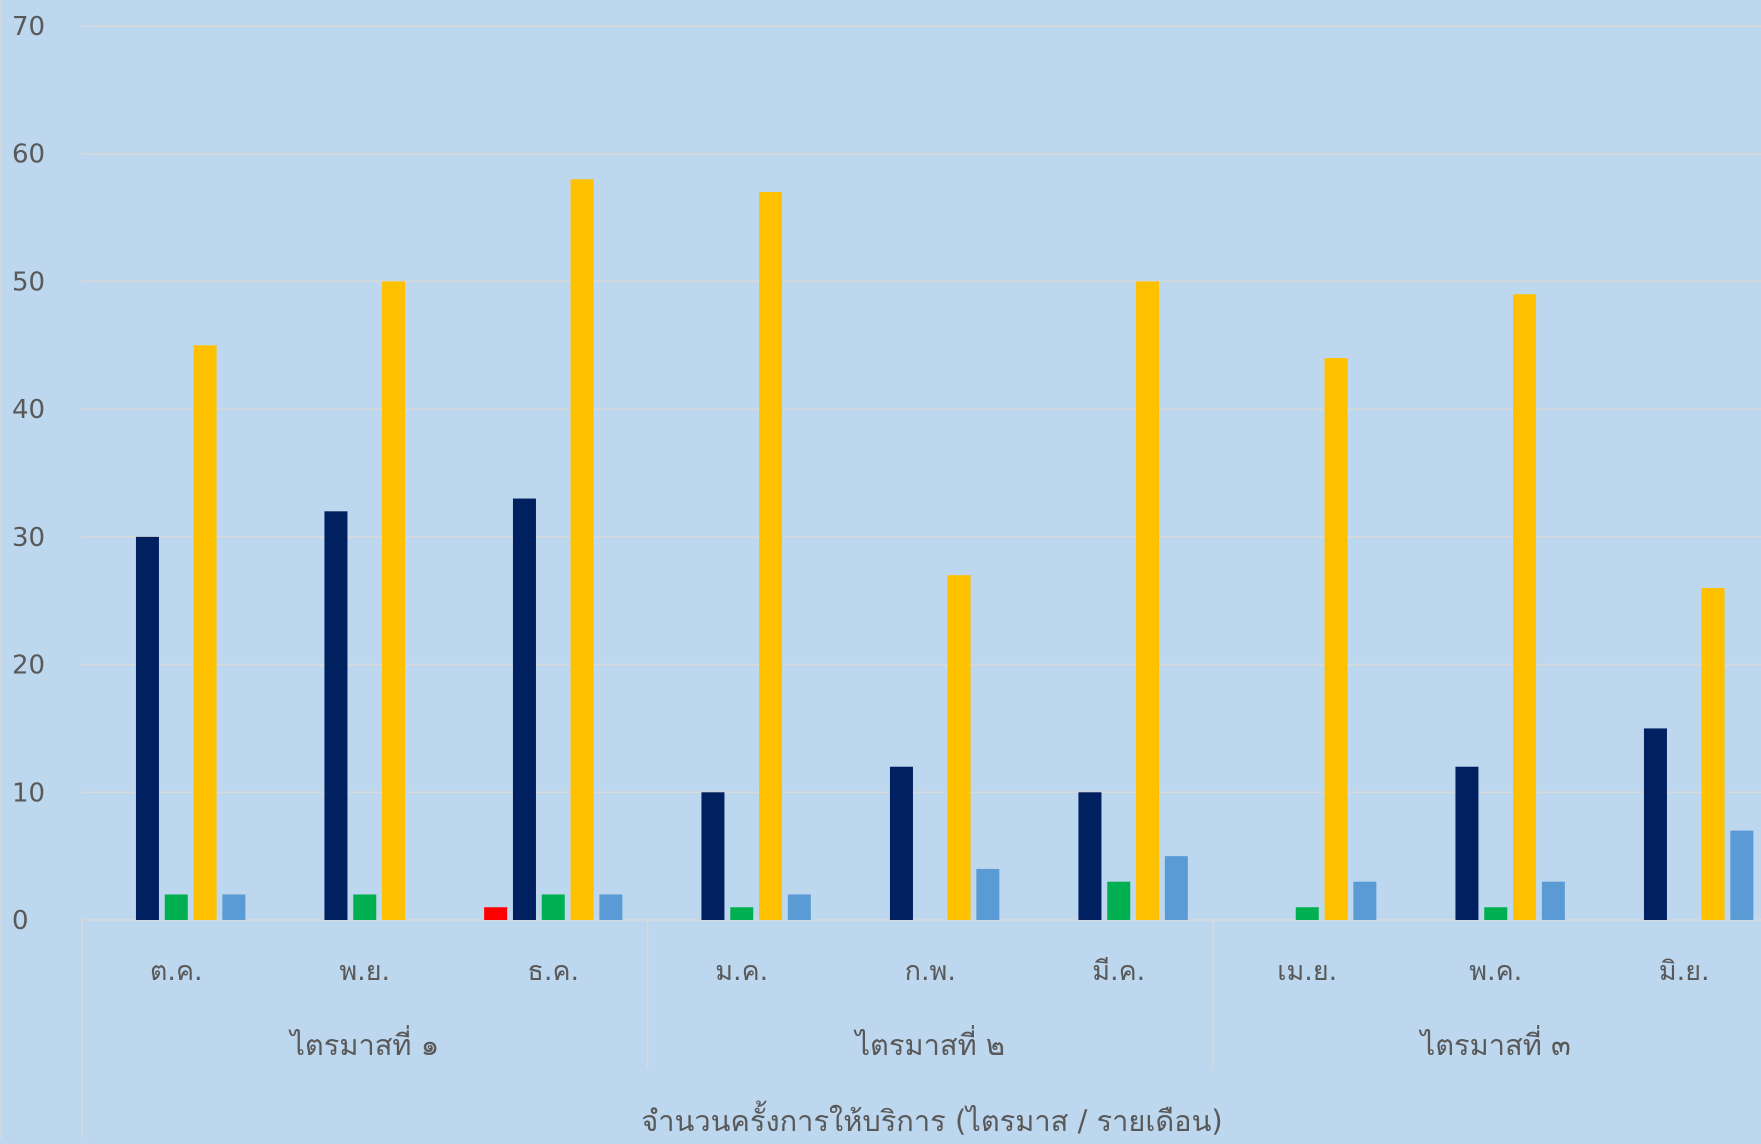 The height and width of the screenshot is (1144, 1761). I want to click on y-tick-label: 50, so click(28, 282).